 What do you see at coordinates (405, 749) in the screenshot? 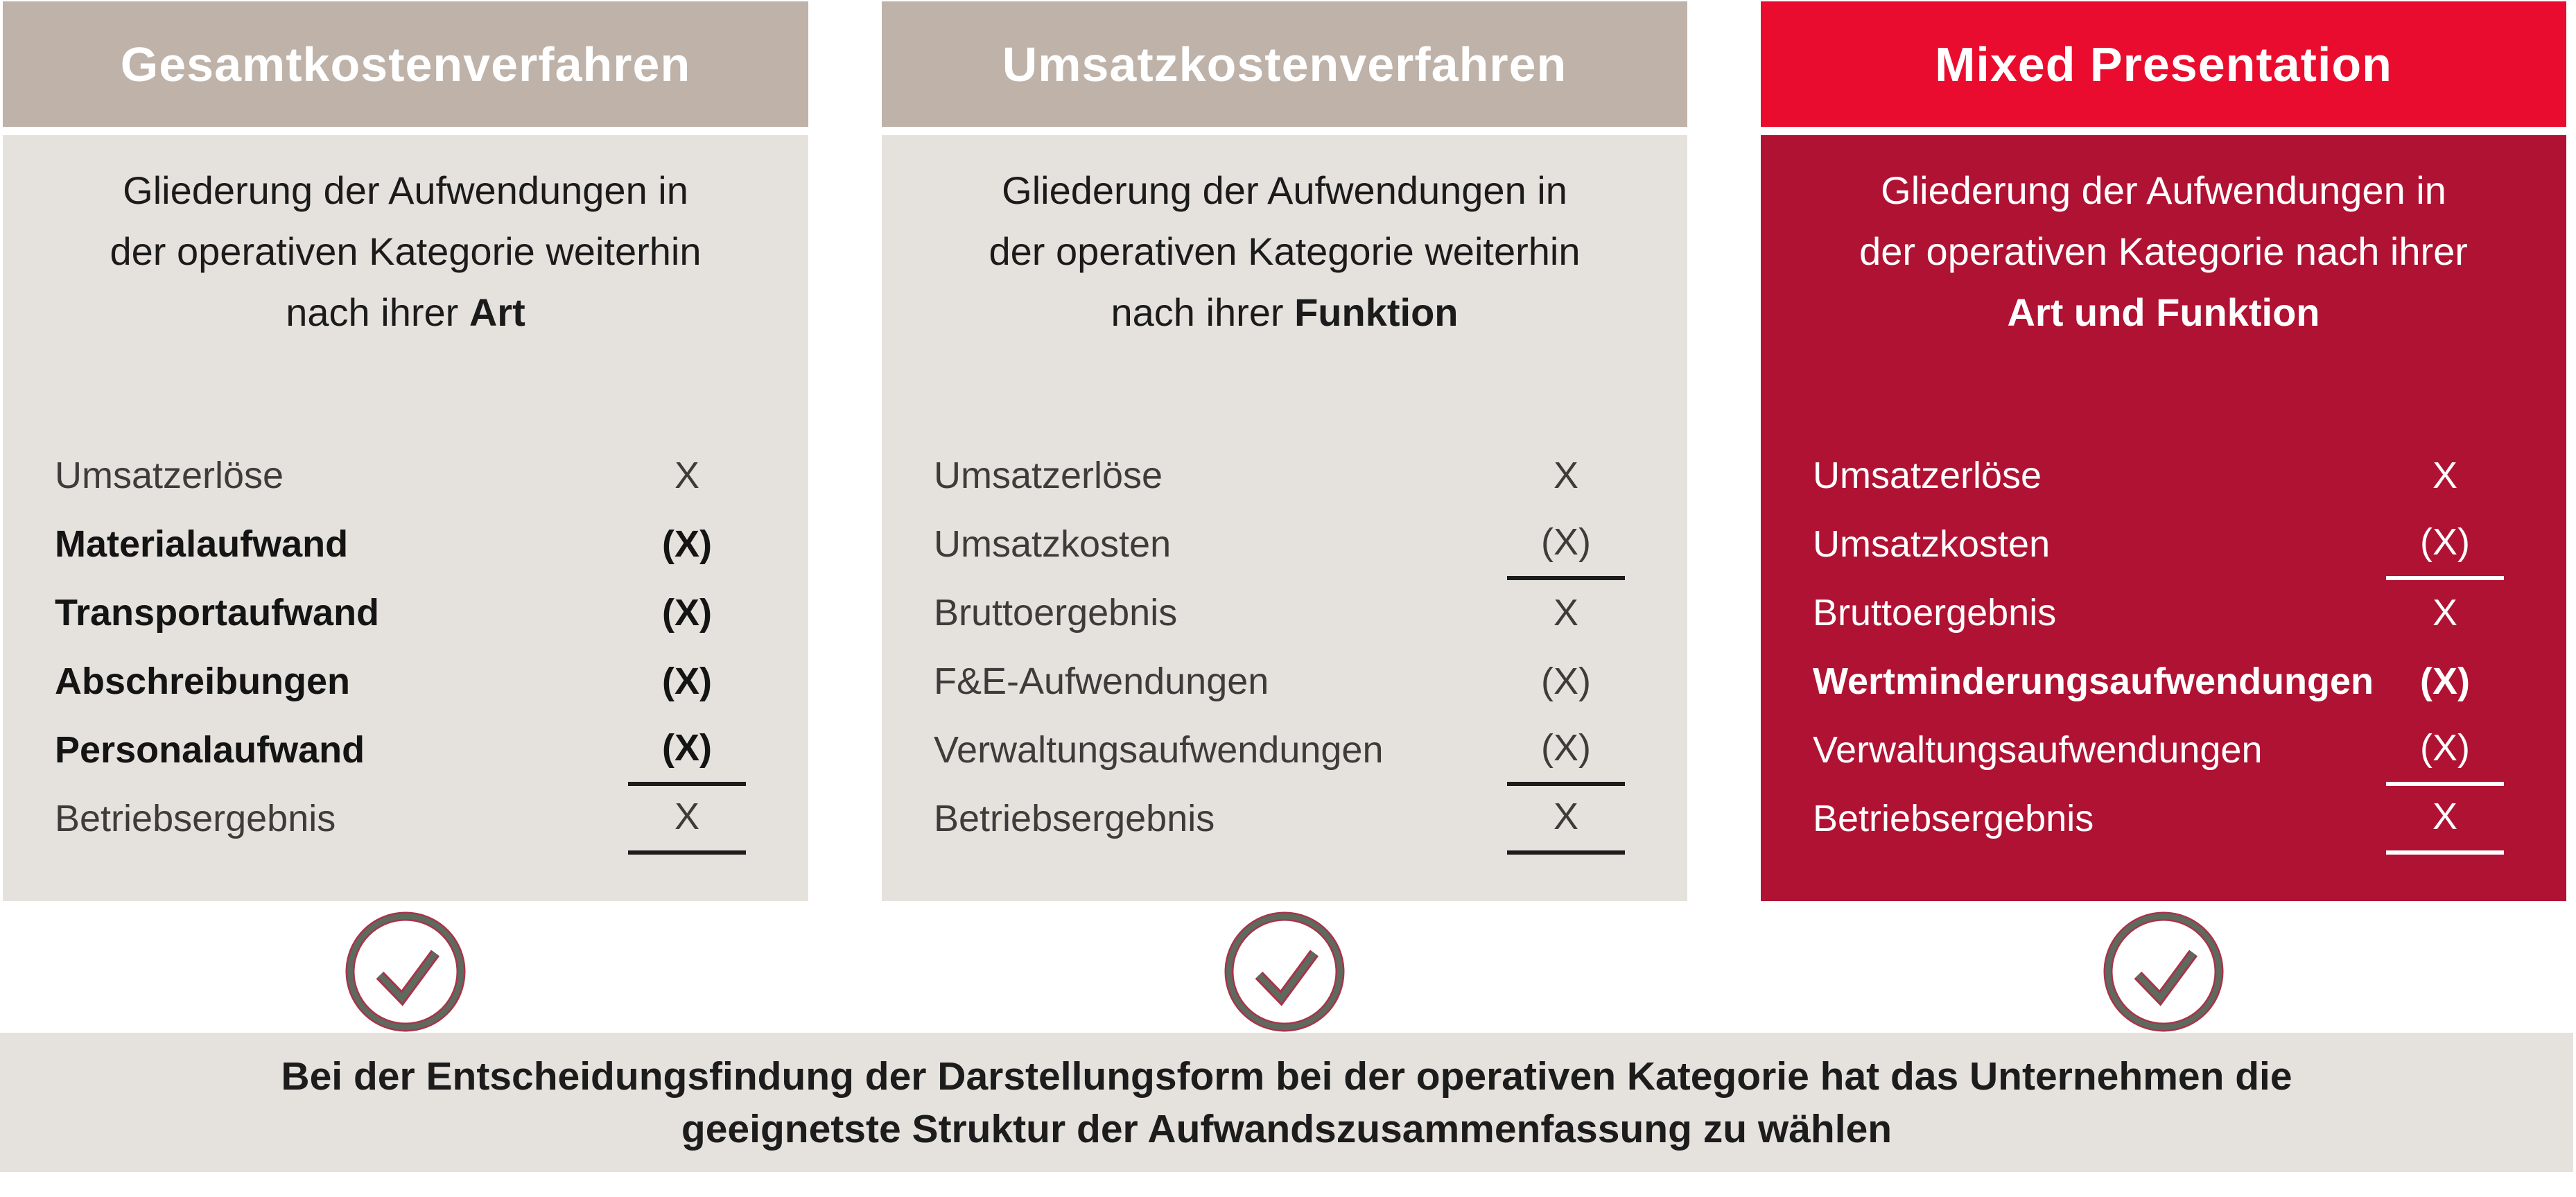
I see `table-row: Personalaufwand (X)` at bounding box center [405, 749].